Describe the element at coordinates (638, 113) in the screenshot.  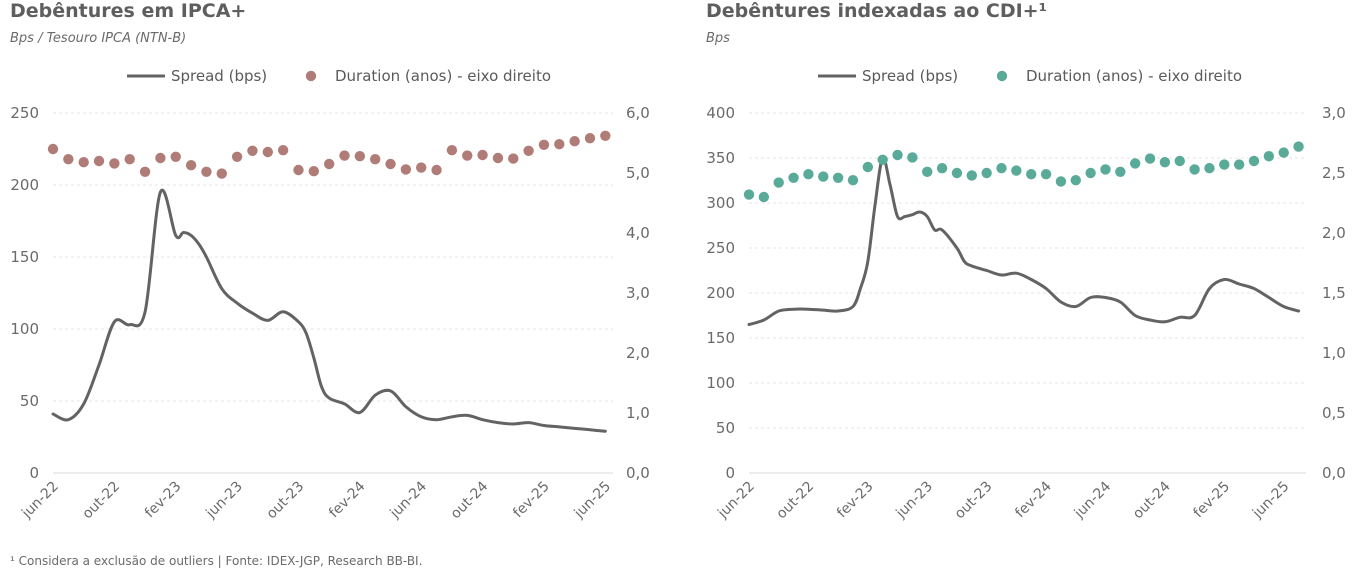
I see `y-right-tick-label: 6,0` at that location.